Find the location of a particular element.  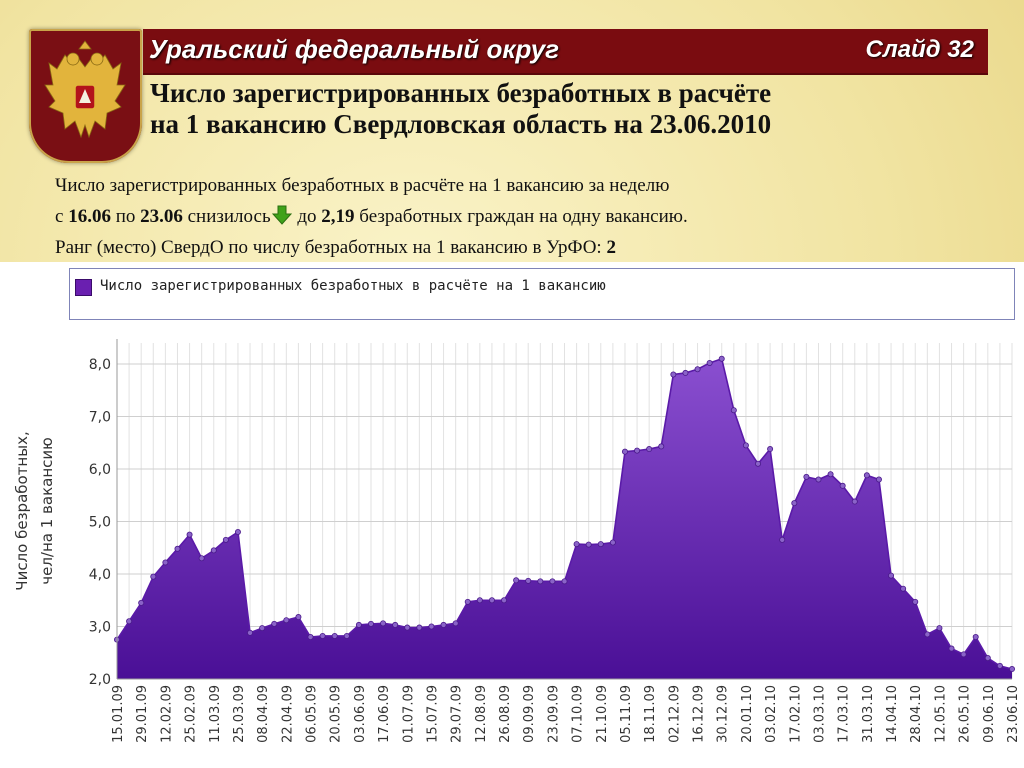

region-title: Уральский федеральный округ is located at coordinates (354, 49).